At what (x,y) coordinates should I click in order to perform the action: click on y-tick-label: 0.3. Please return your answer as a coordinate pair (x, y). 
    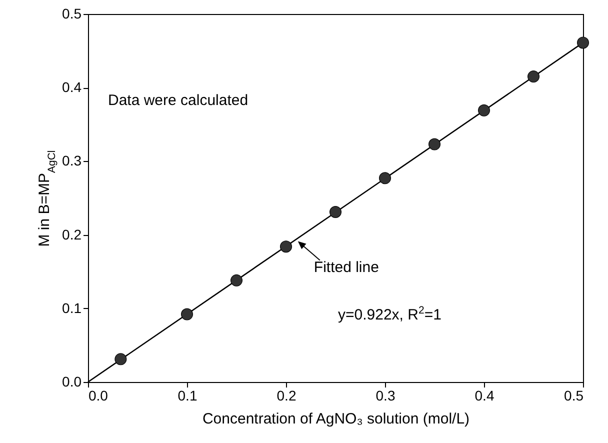
    Looking at the image, I should click on (72, 160).